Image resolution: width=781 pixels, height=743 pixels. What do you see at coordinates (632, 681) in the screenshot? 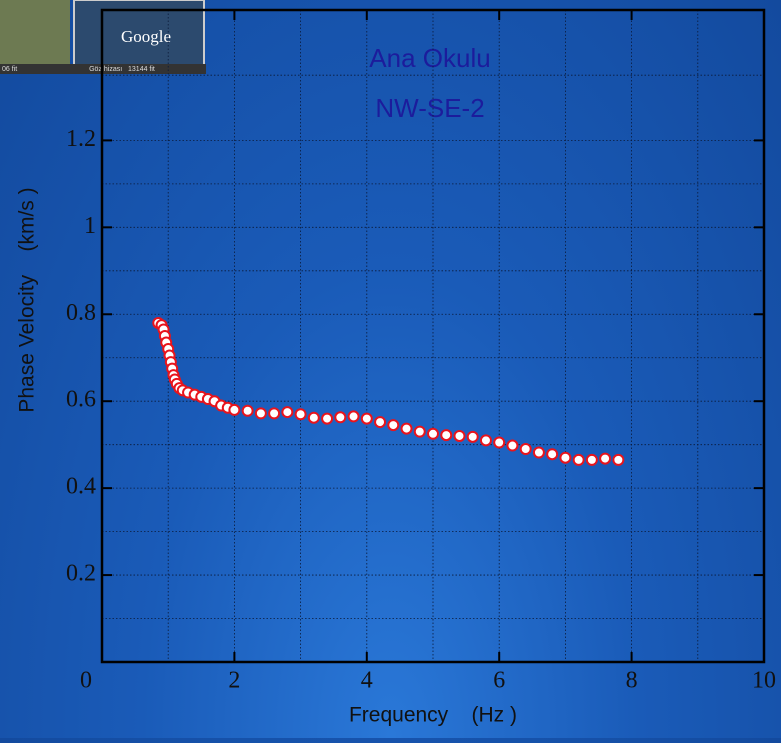
I see `x-tick-label: 8` at bounding box center [632, 681].